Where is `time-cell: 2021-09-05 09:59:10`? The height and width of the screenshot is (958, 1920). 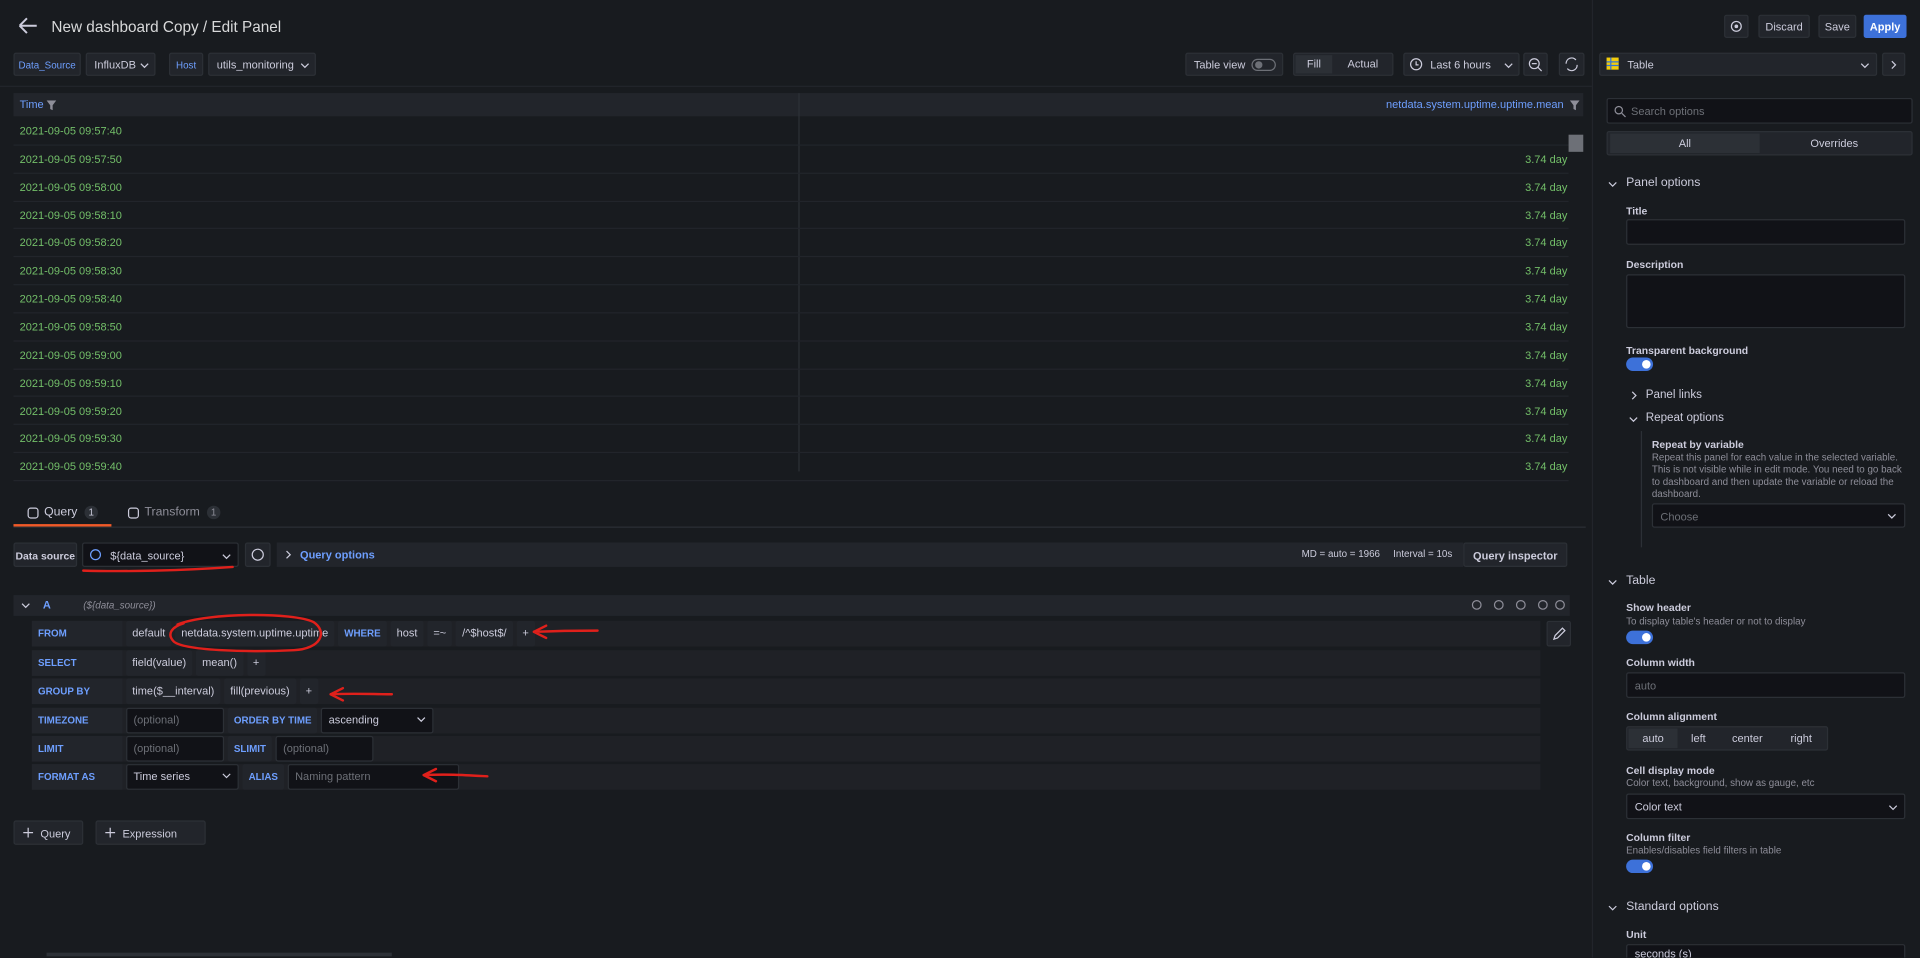
time-cell: 2021-09-05 09:59:10 is located at coordinates (70, 382).